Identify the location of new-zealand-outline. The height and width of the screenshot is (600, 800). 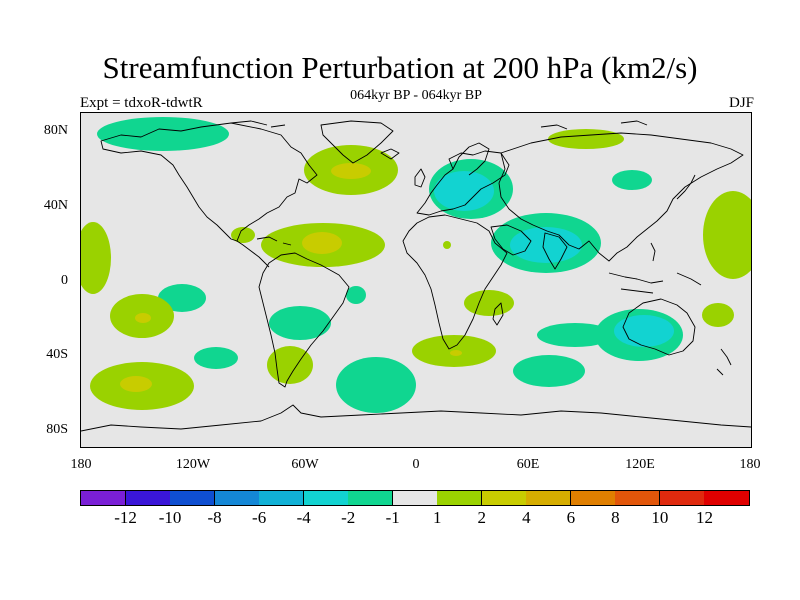
(724, 362).